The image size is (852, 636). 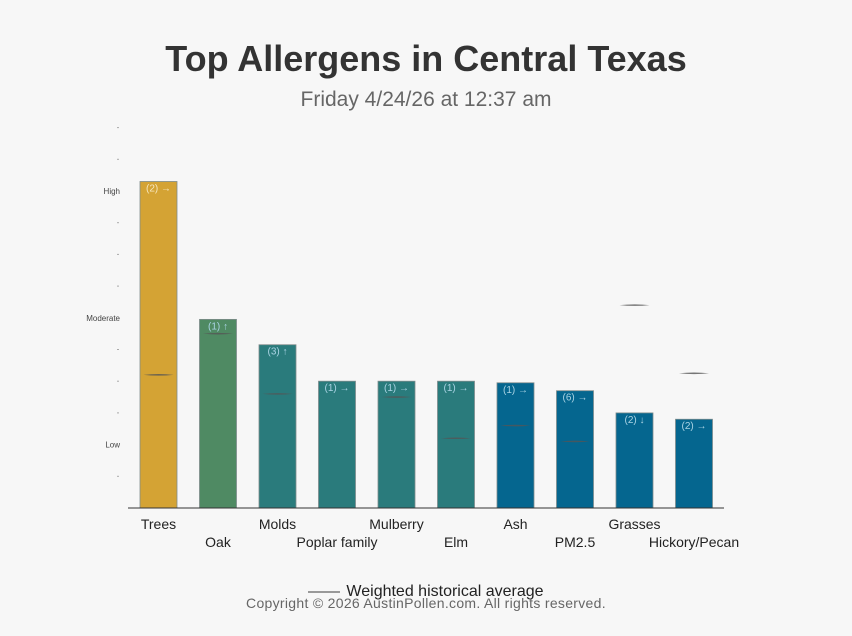 I want to click on x-tick-label: Hickory/Pecan, so click(x=694, y=542).